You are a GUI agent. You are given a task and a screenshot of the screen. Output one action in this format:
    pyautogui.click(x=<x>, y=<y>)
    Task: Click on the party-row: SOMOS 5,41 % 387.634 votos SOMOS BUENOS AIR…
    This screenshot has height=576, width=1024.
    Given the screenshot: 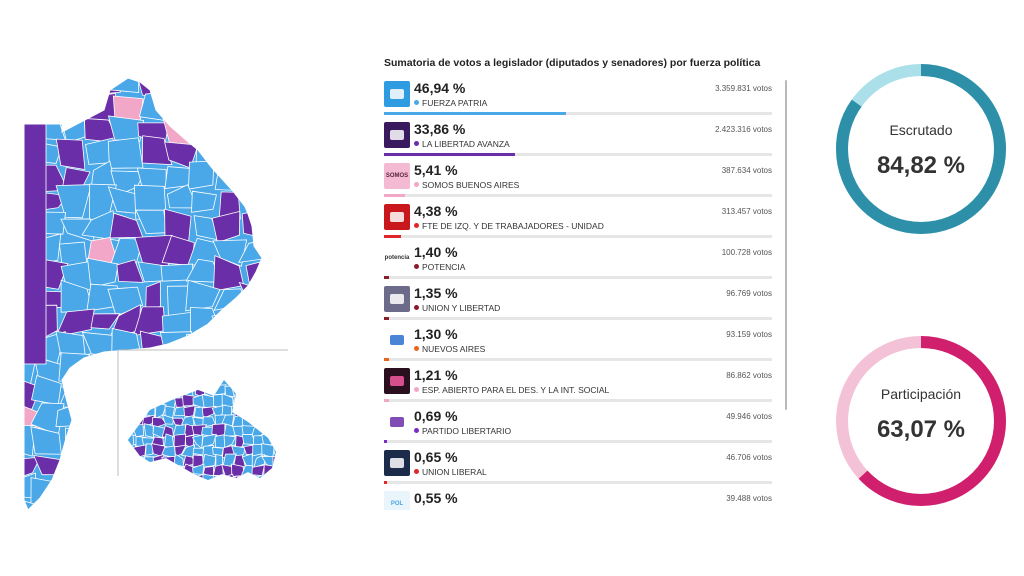 What is the action you would take?
    pyautogui.click(x=578, y=180)
    